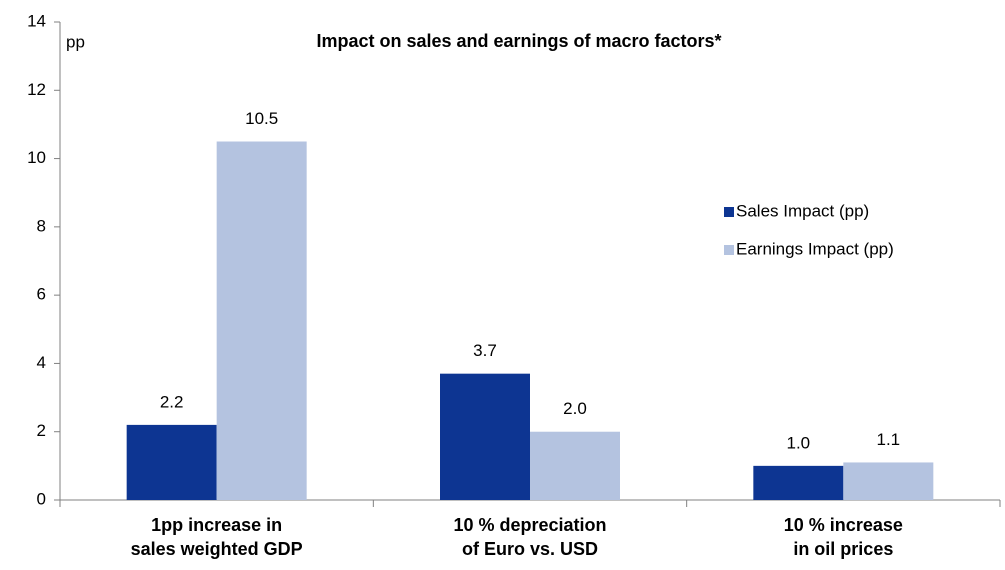 The height and width of the screenshot is (570, 1005). What do you see at coordinates (75, 41) in the screenshot?
I see `y-axis-label: pp` at bounding box center [75, 41].